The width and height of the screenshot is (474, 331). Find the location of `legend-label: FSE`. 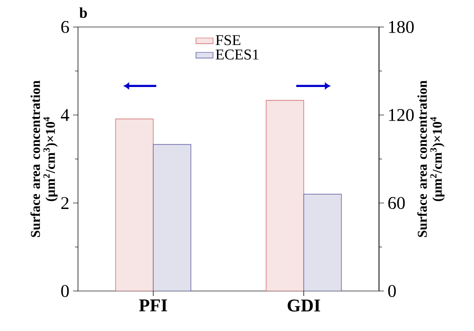

legend-label: FSE is located at coordinates (228, 40).